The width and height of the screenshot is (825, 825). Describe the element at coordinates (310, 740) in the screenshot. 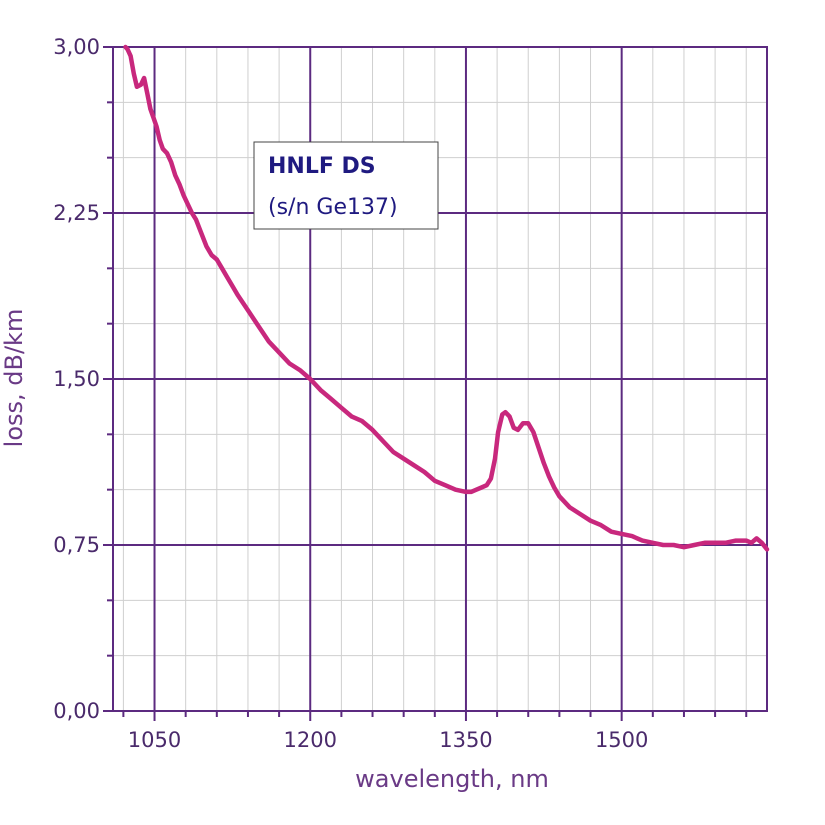

I see `x-tick-label: 1200` at that location.